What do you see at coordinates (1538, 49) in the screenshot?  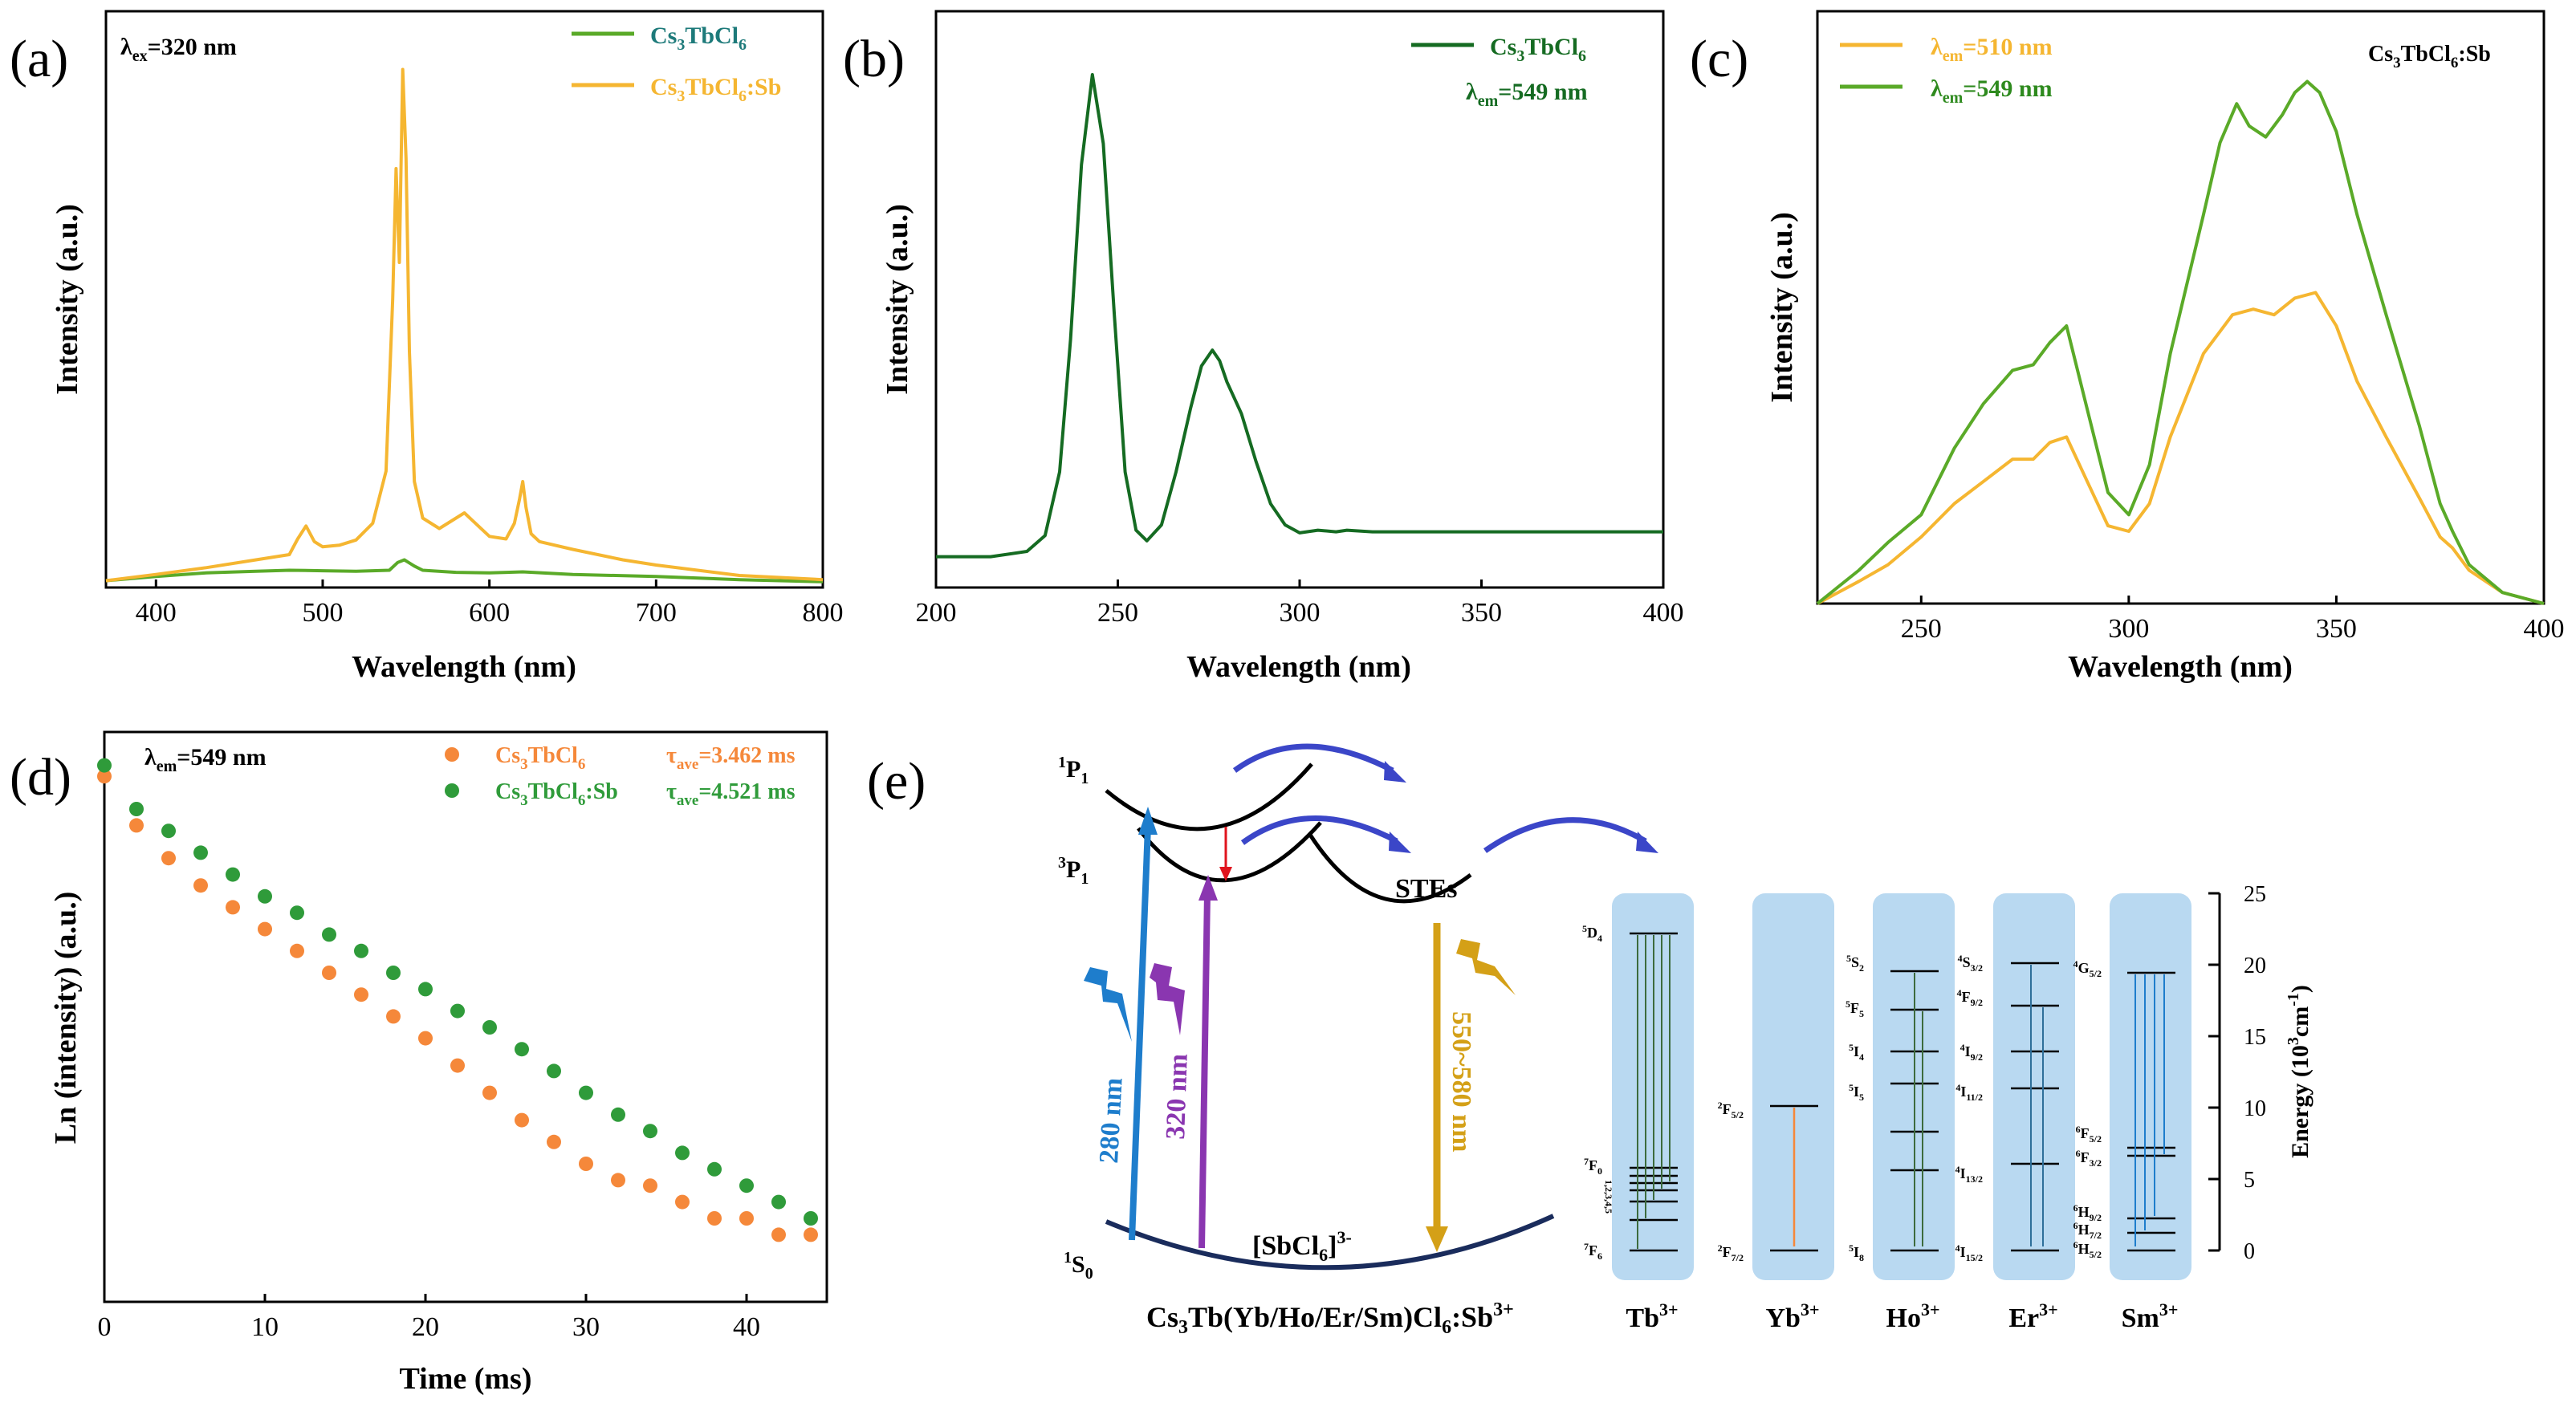 I see `legend-b-label: Cs3TbCl6` at bounding box center [1538, 49].